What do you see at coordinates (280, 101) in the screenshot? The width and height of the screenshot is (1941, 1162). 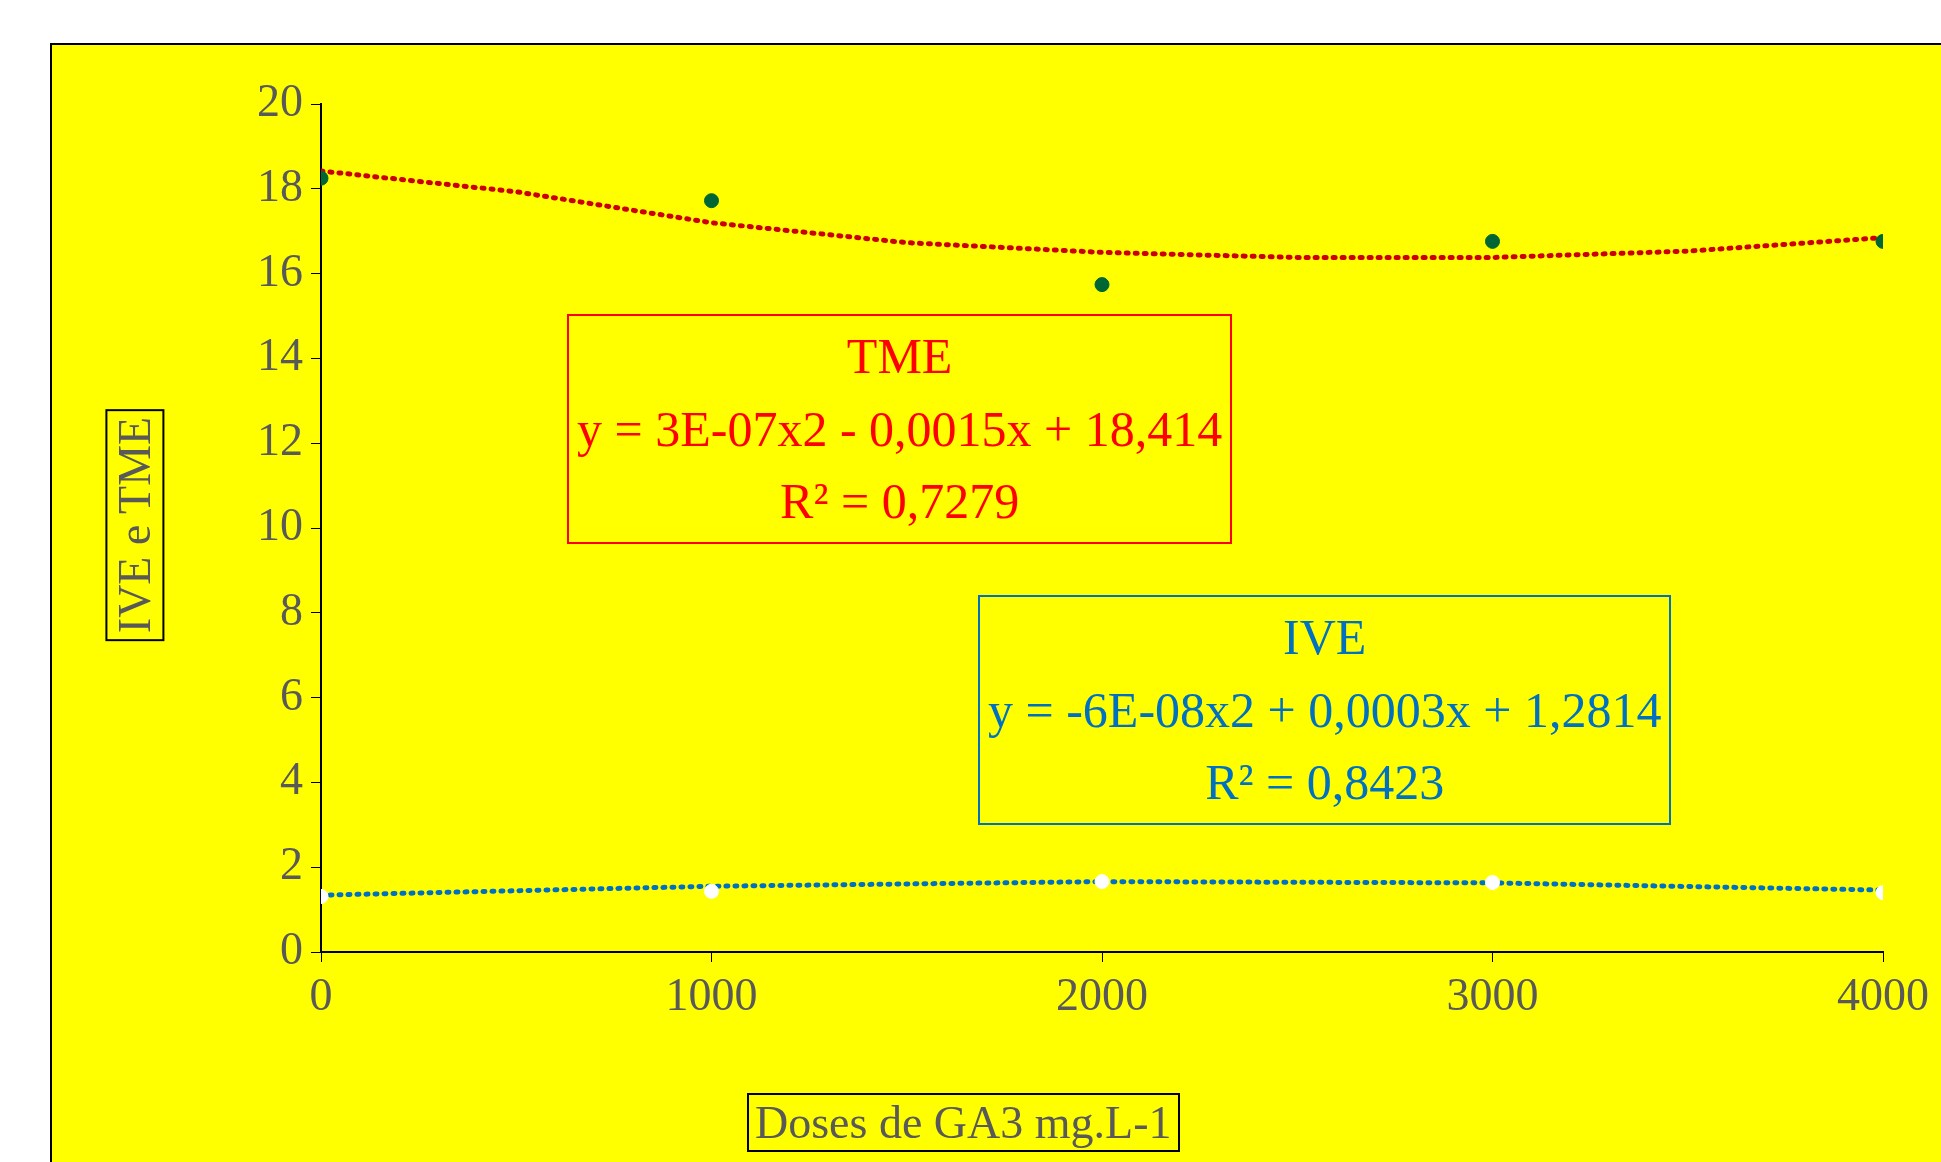 I see `y-tick-label: 20` at bounding box center [280, 101].